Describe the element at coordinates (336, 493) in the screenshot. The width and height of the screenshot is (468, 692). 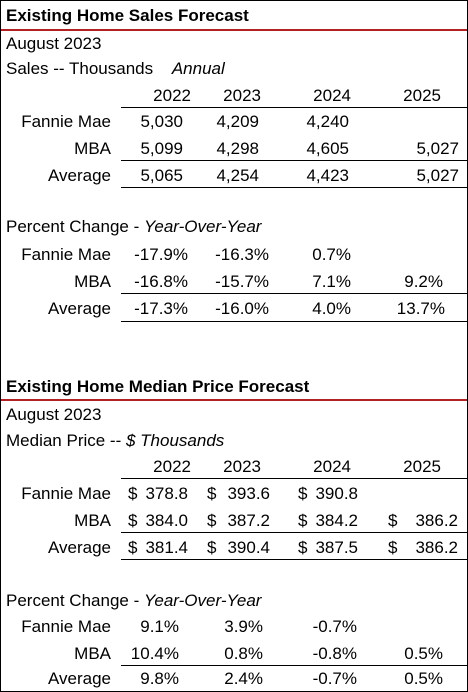
I see `price-cell: 390.8` at that location.